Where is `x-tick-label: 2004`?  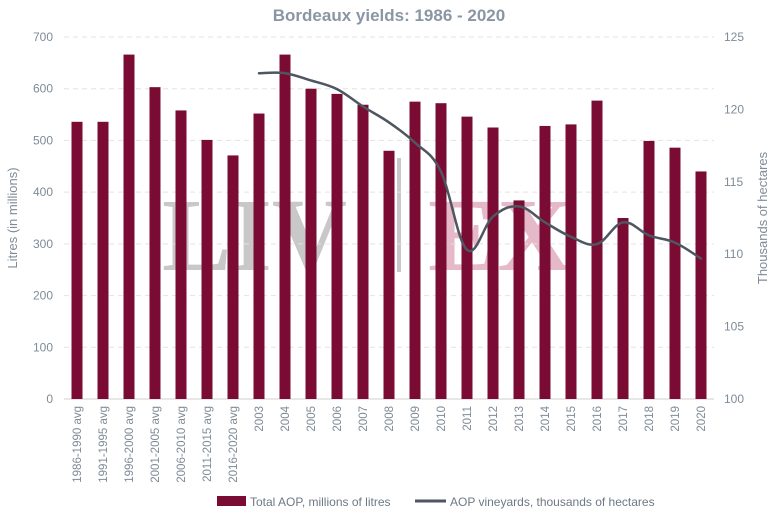
x-tick-label: 2004 is located at coordinates (286, 418).